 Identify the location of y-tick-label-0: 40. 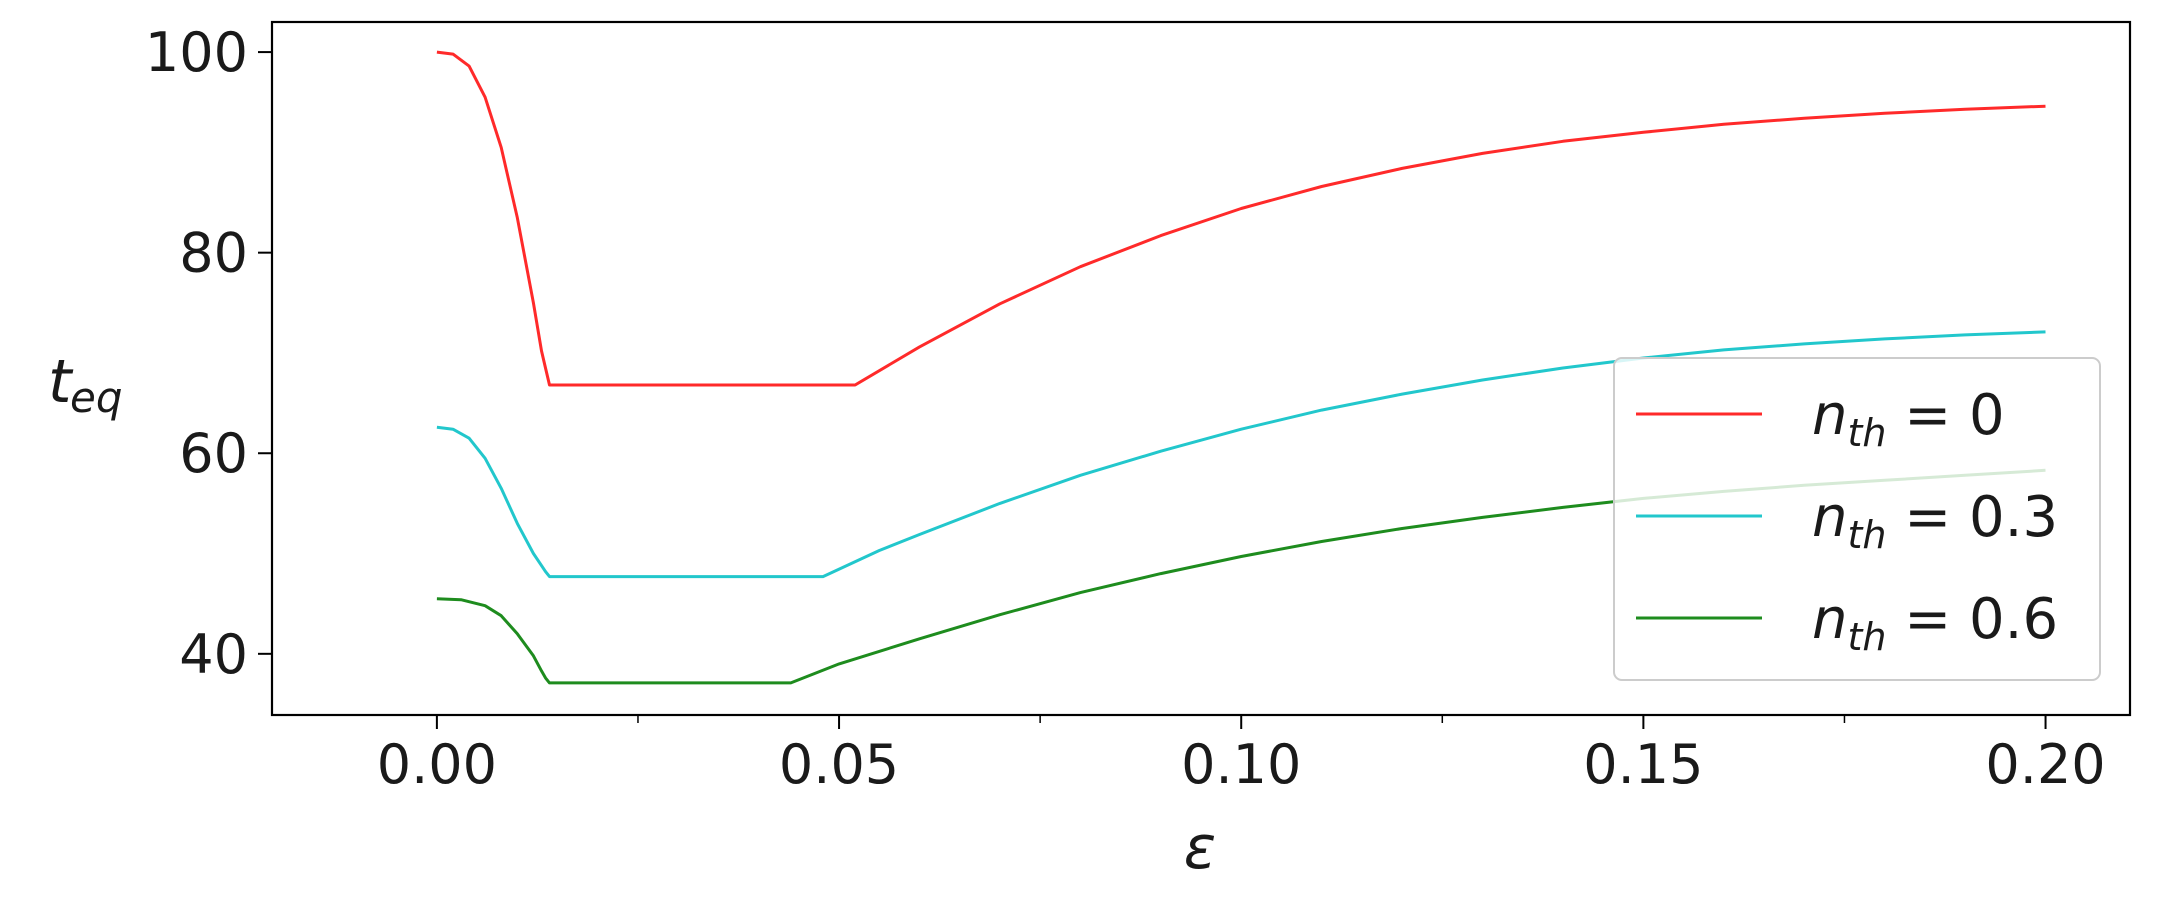
(213, 654).